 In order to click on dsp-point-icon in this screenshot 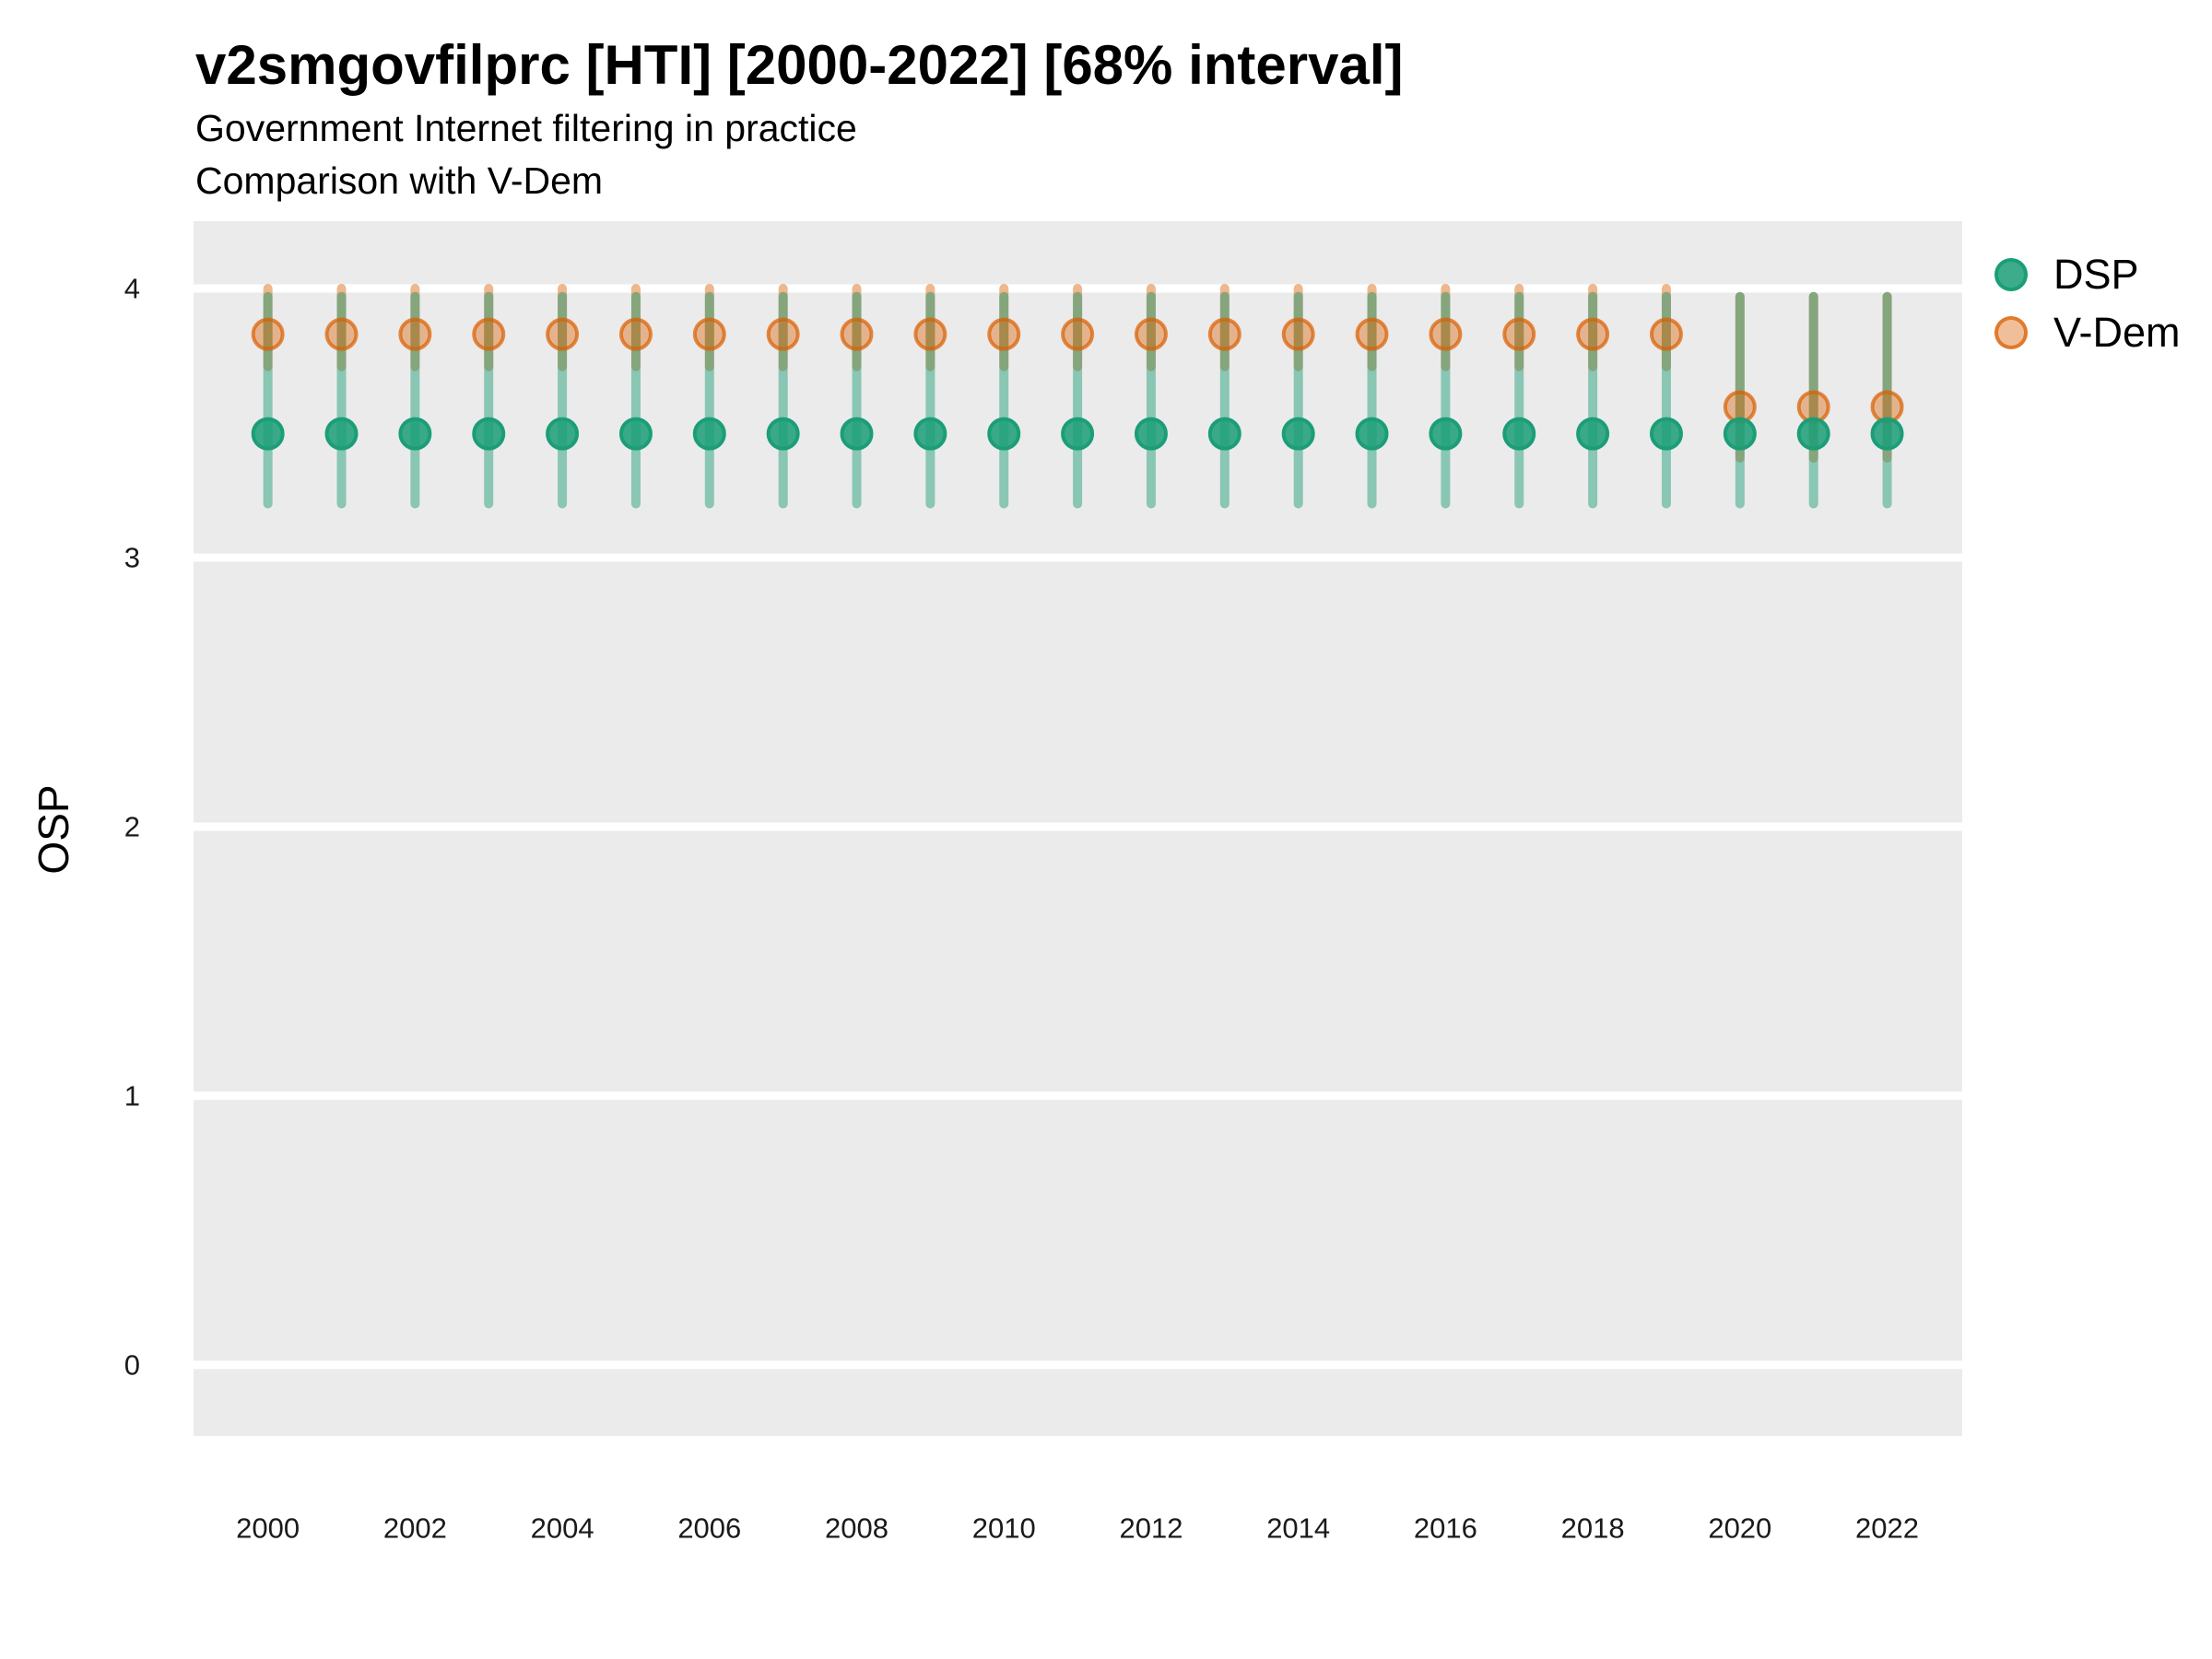, I will do `click(2011, 274)`.